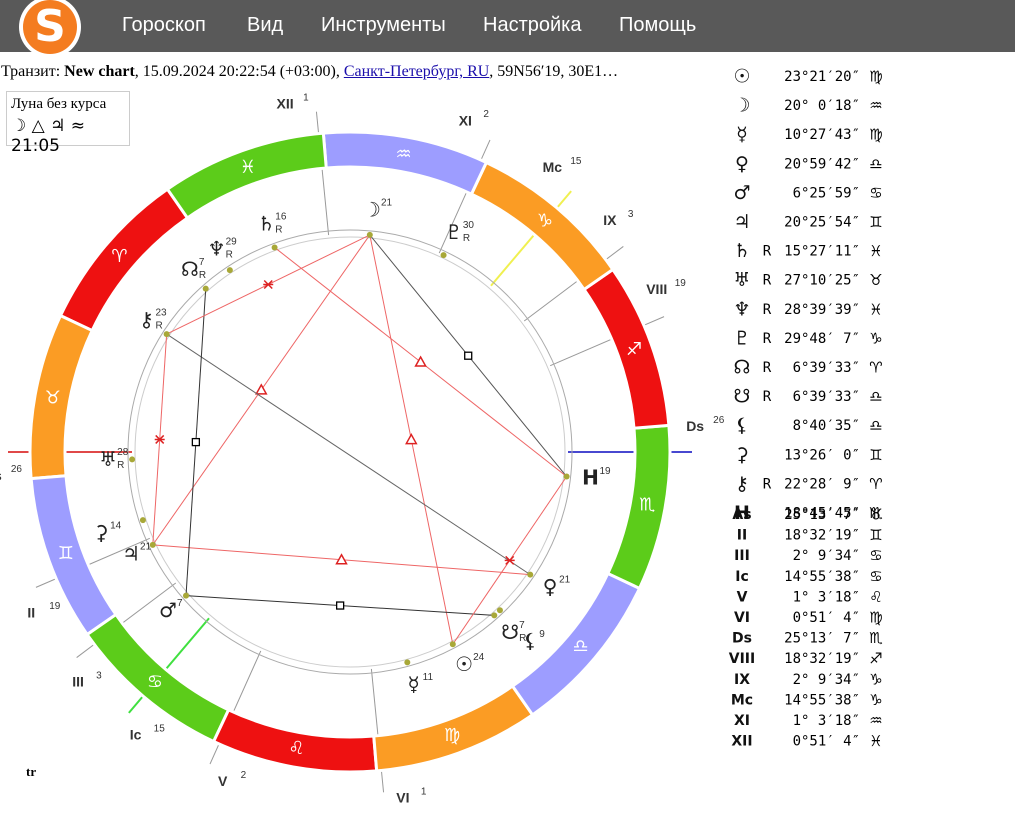  What do you see at coordinates (146, 320) in the screenshot?
I see `planet-glyph: ⚷` at bounding box center [146, 320].